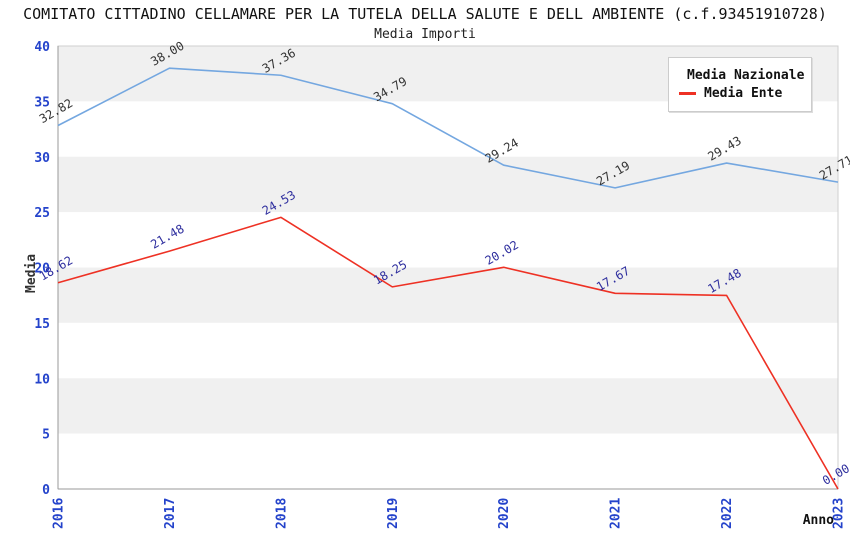 The height and width of the screenshot is (550, 850). Describe the element at coordinates (42, 213) in the screenshot. I see `y-tick-label: 25` at that location.